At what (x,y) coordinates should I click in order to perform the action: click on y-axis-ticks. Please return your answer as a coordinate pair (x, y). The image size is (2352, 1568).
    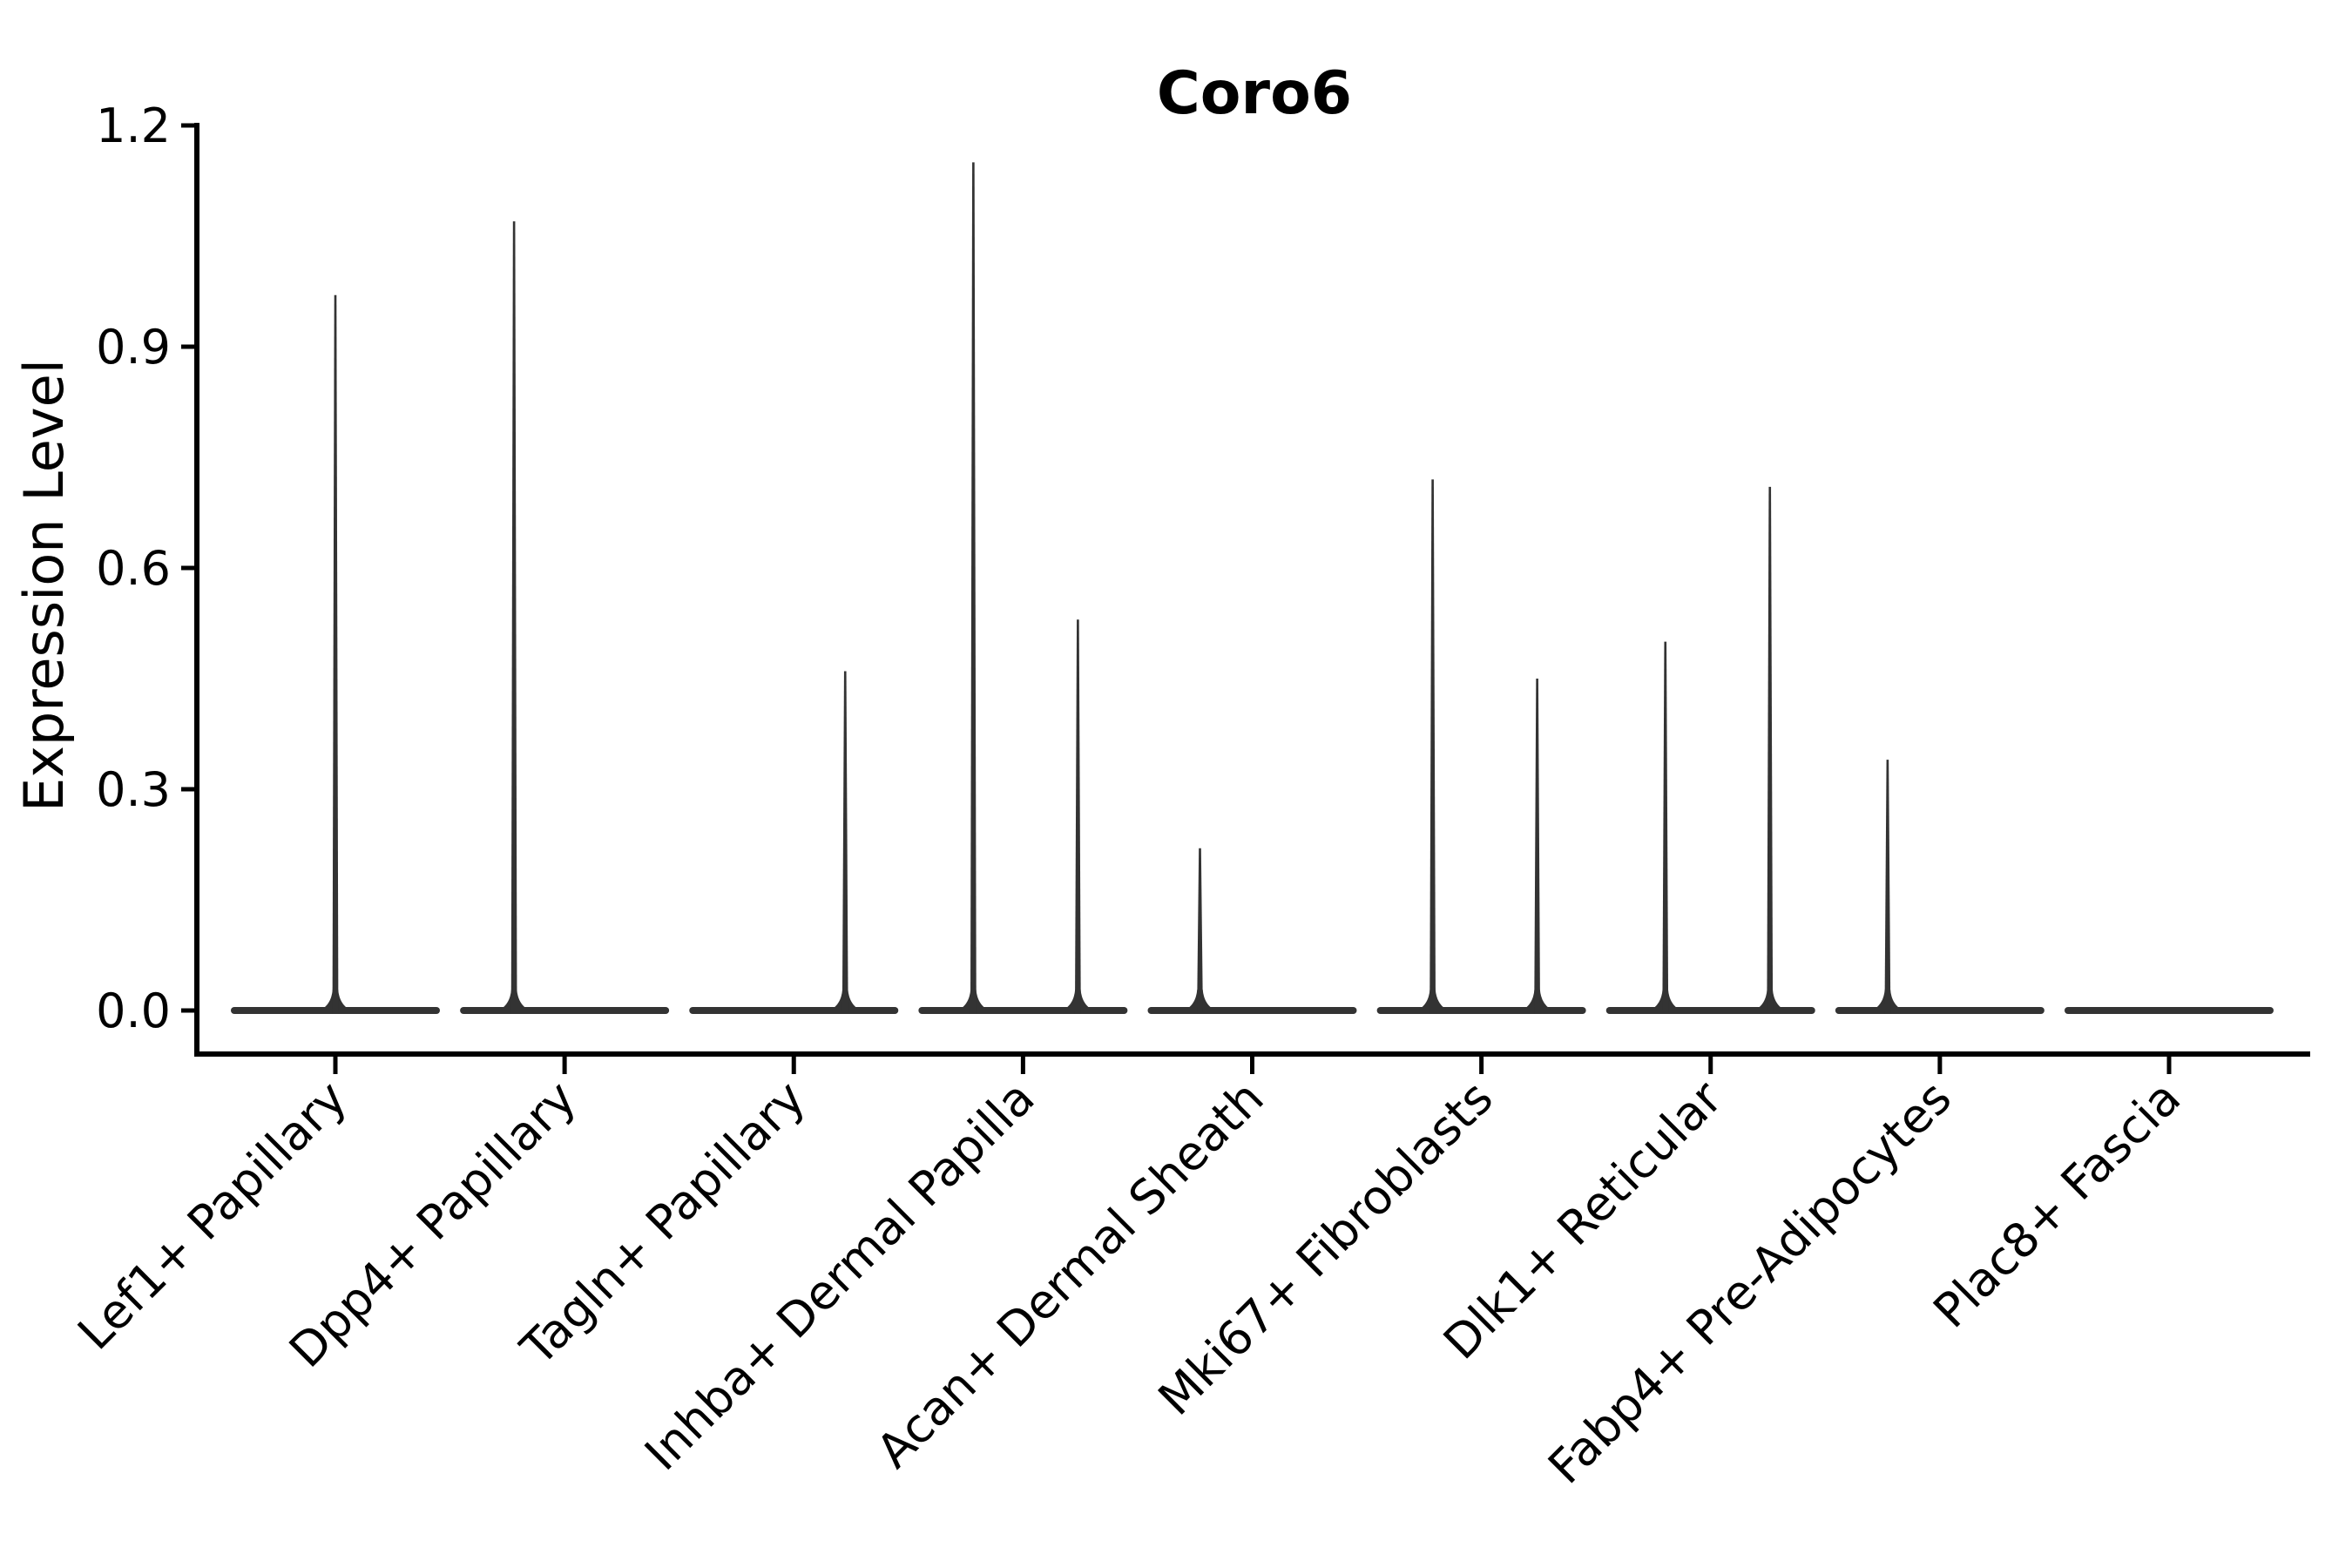
    Looking at the image, I should click on (189, 568).